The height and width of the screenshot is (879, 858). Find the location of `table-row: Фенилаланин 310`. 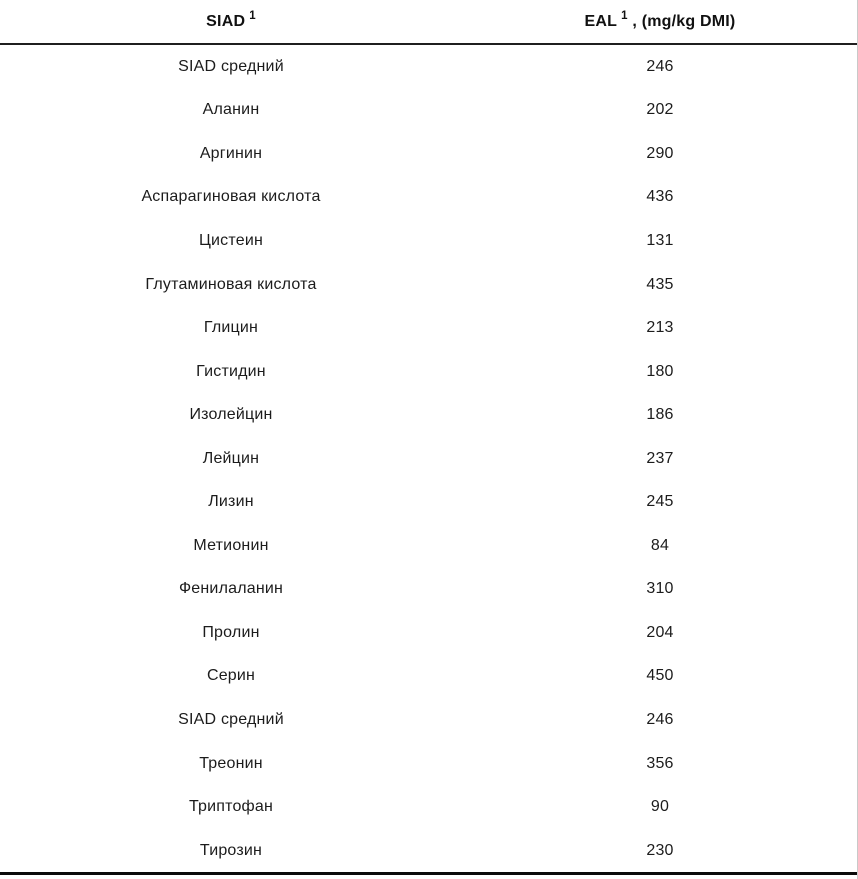

table-row: Фенилаланин 310 is located at coordinates (428, 590).